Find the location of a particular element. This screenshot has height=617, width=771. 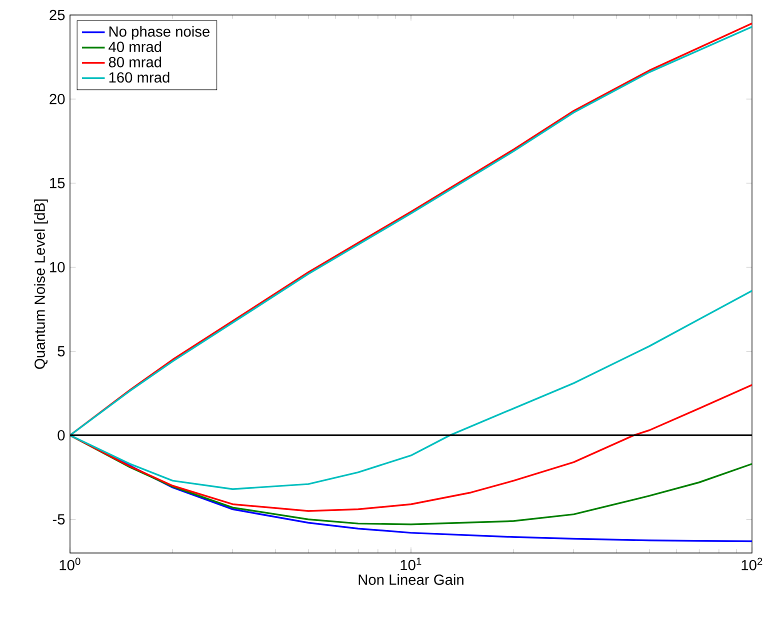

y-axis-title: Quantum Noise Level [dB] is located at coordinates (41, 284).